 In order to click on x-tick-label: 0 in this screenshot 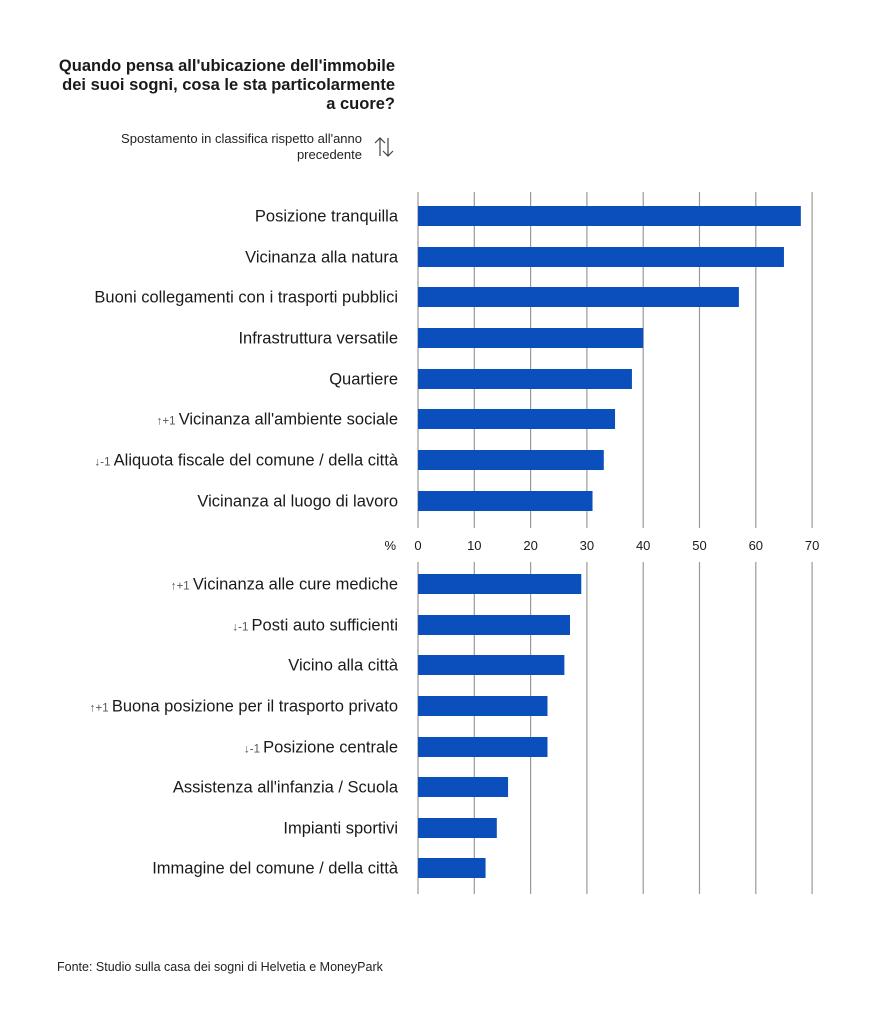, I will do `click(417, 545)`.